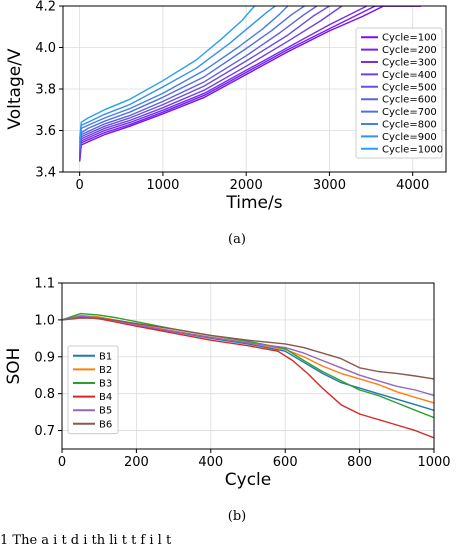 Image resolution: width=474 pixels, height=545 pixels. What do you see at coordinates (45, 48) in the screenshot?
I see `chart-a-ytick-label-3: 4.0` at bounding box center [45, 48].